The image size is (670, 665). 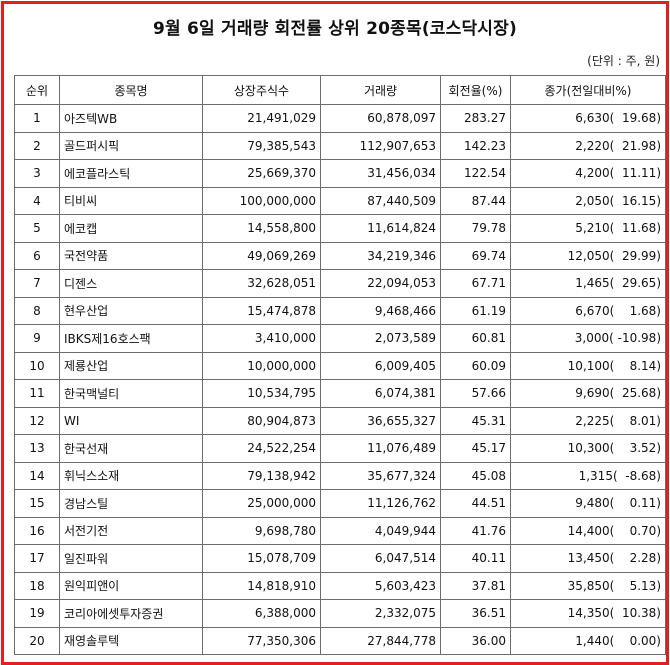 I want to click on stock-name-cell: 티비씨, so click(x=131, y=200).